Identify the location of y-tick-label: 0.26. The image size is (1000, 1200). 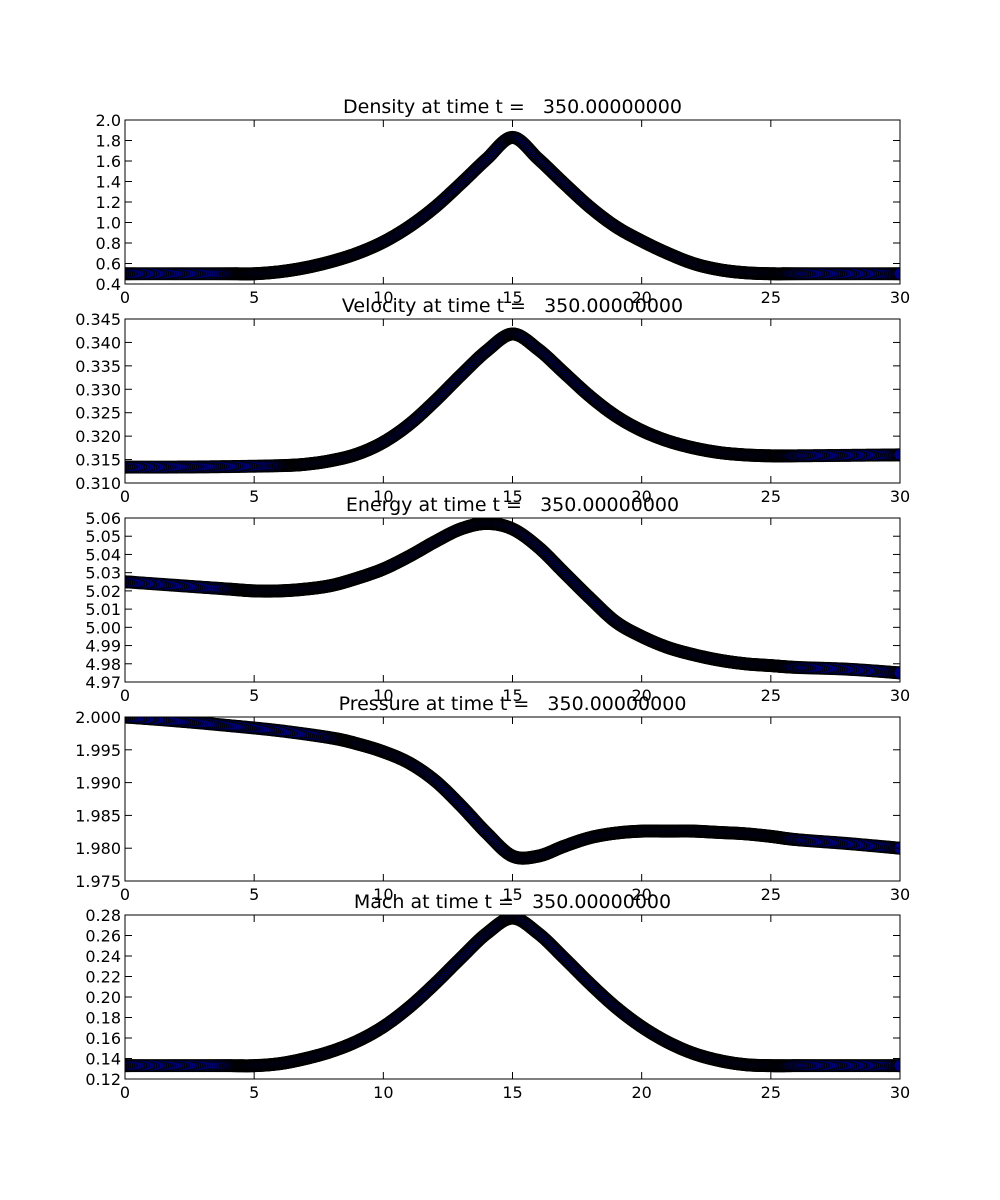
(103, 936).